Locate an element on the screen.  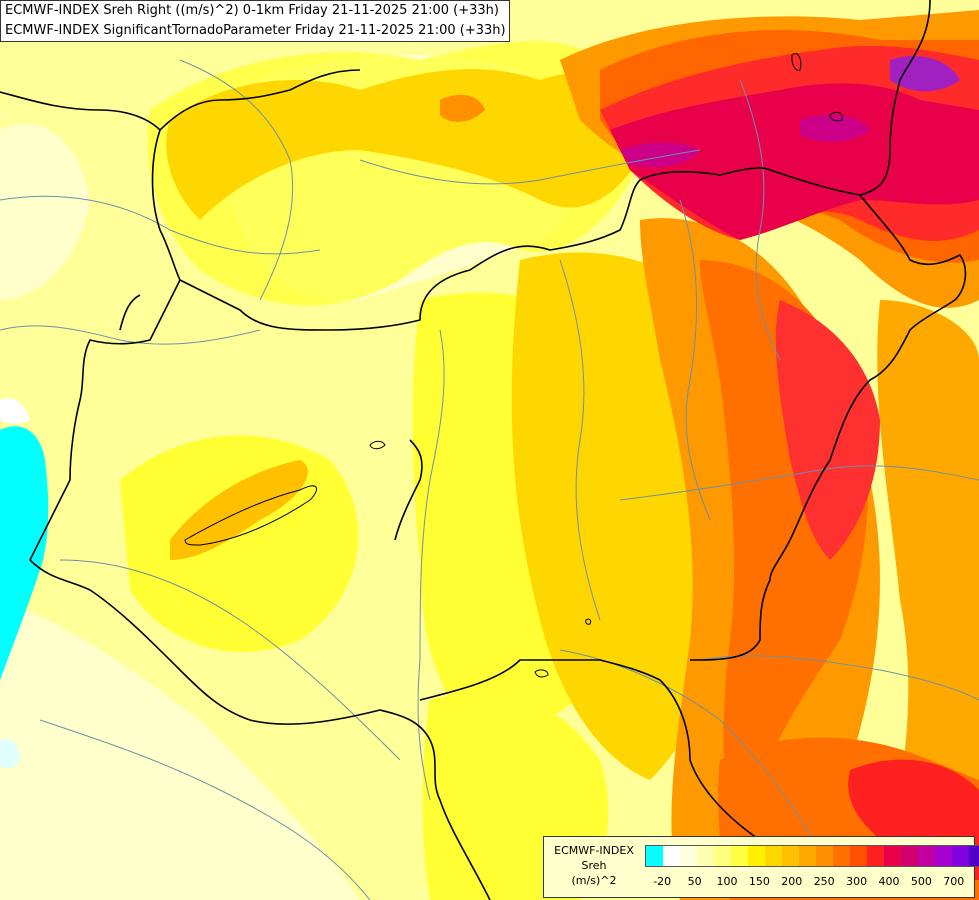
legend-tick-label: 500 is located at coordinates (921, 881).